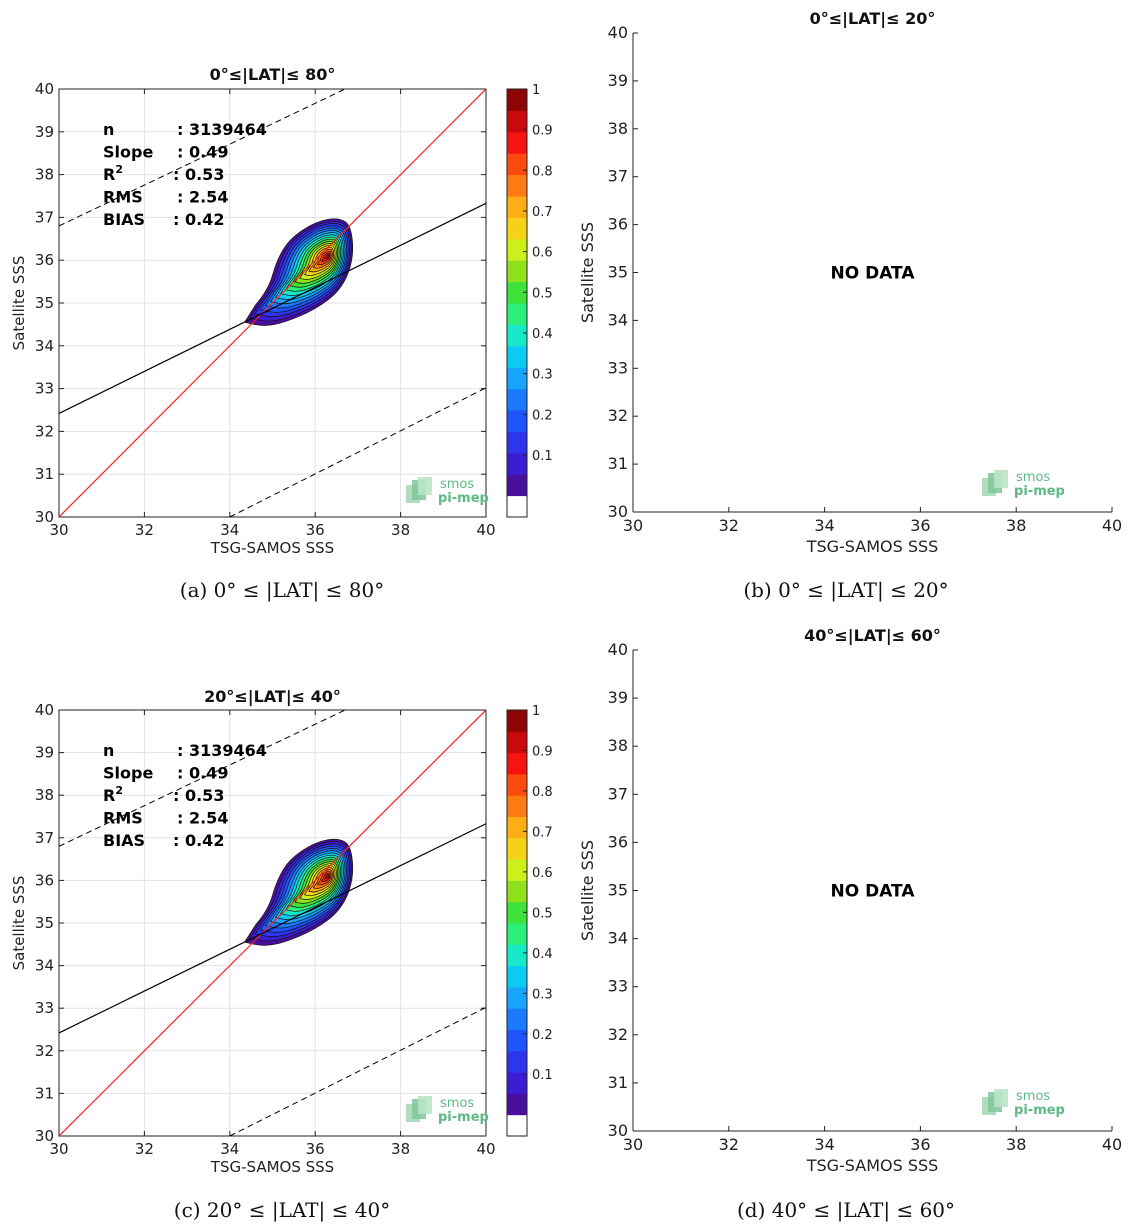 This screenshot has width=1128, height=1226. I want to click on x-tick-label: 32, so click(144, 530).